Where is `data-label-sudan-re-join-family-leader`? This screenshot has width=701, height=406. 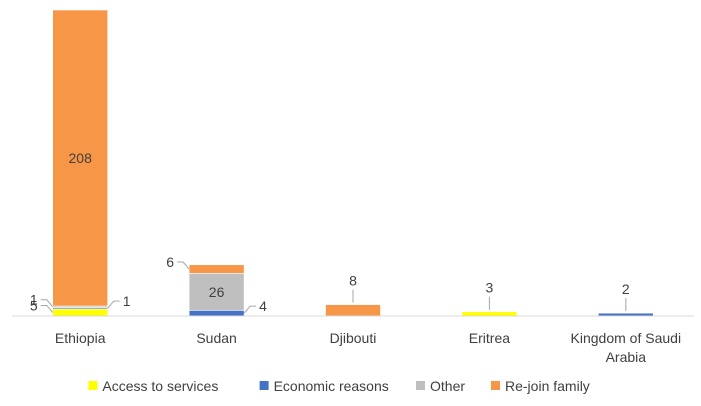 data-label-sudan-re-join-family-leader is located at coordinates (183, 265).